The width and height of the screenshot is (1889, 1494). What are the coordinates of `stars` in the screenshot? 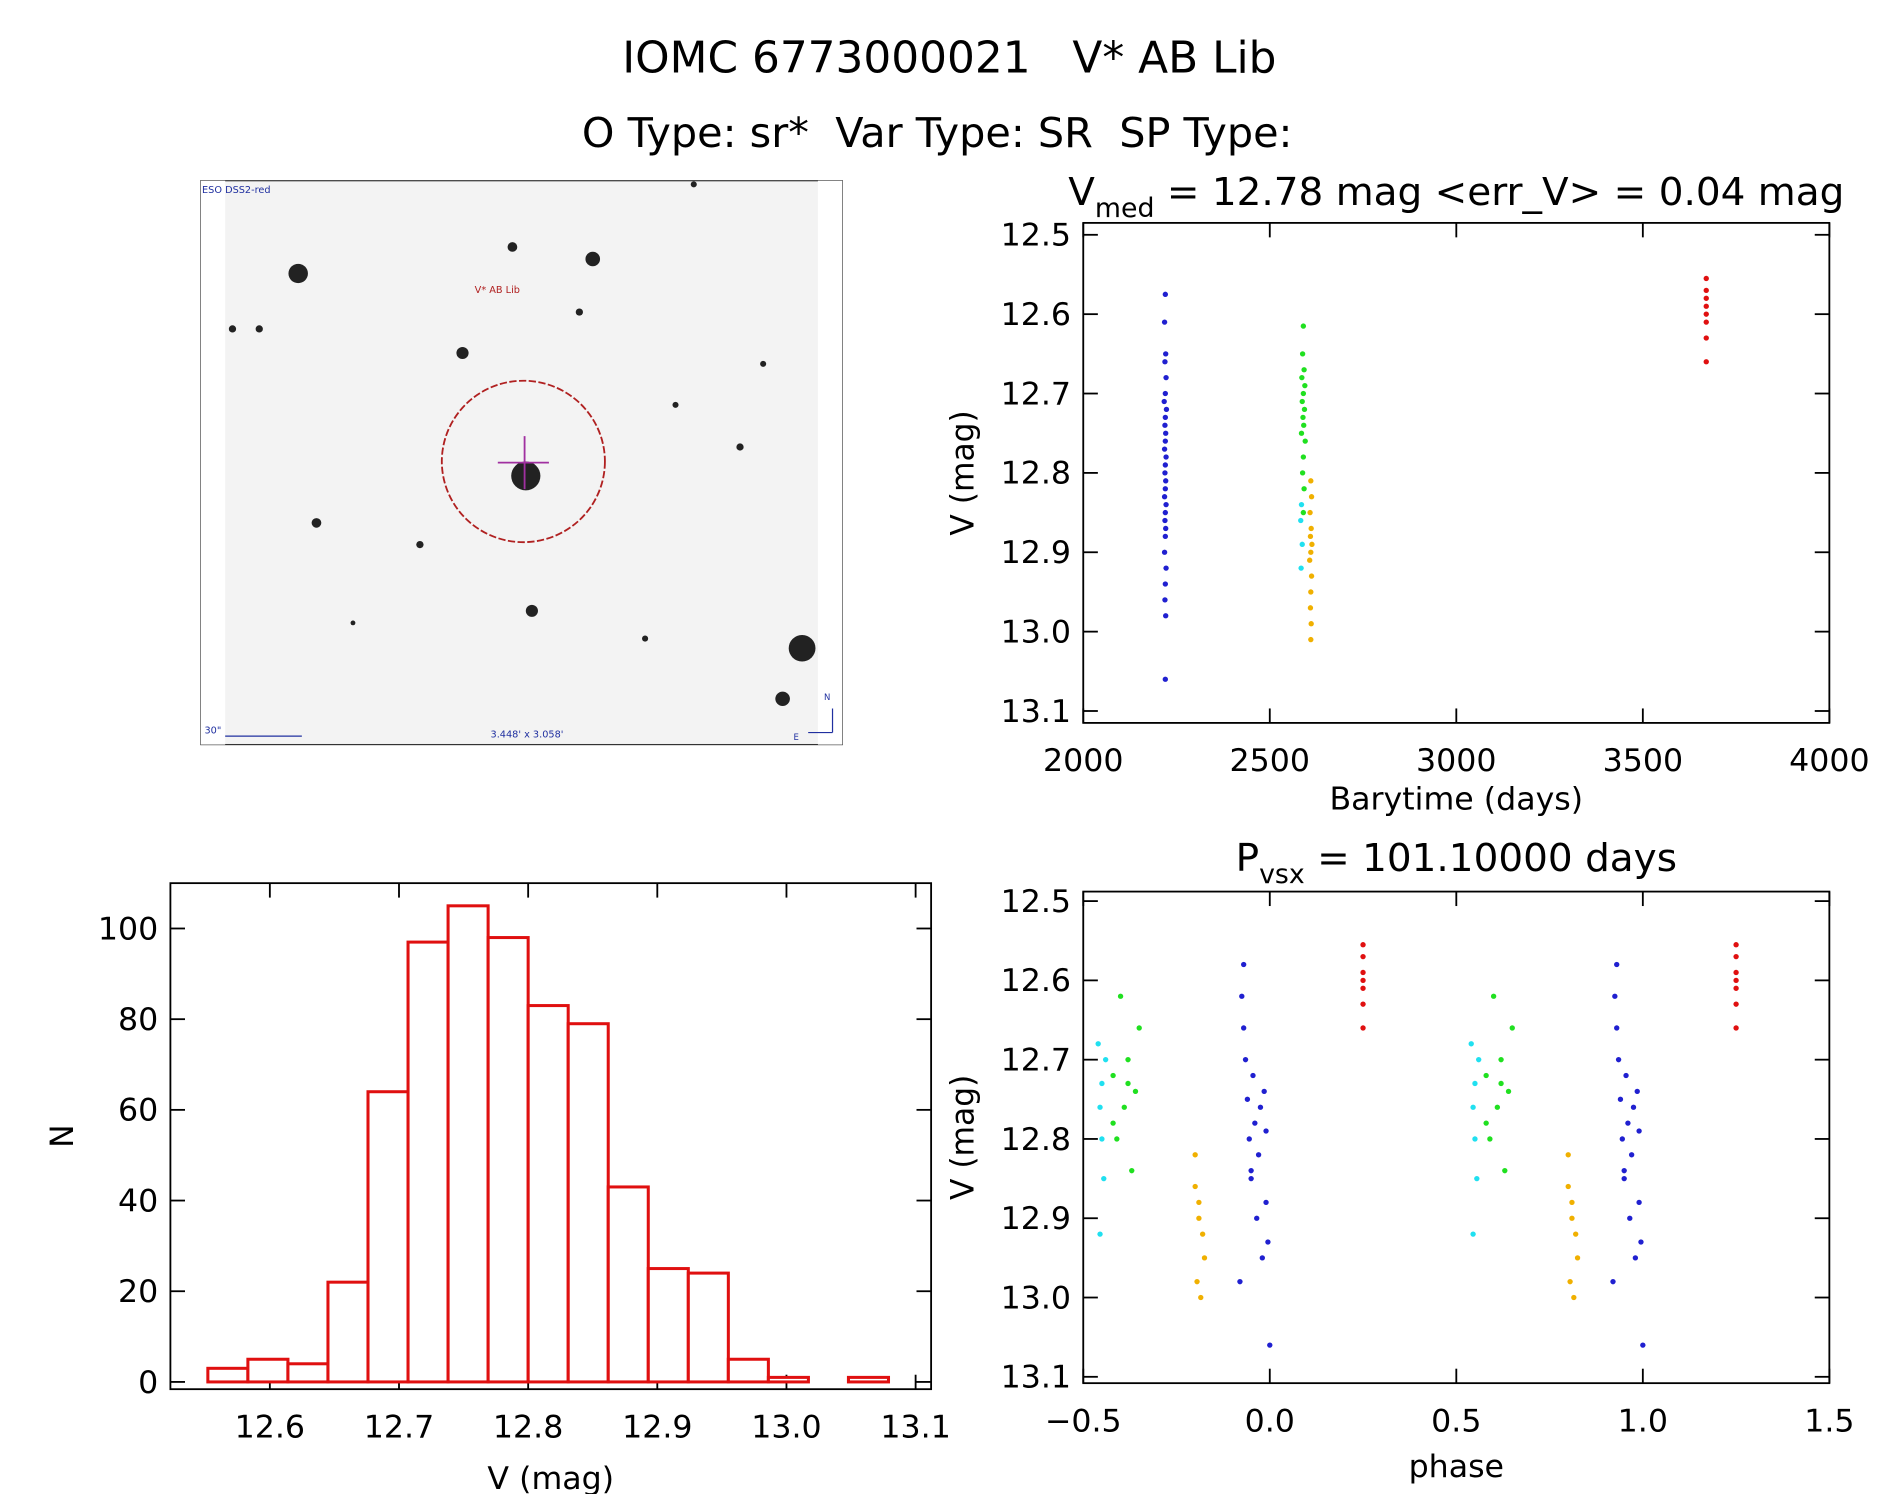 It's located at (522, 444).